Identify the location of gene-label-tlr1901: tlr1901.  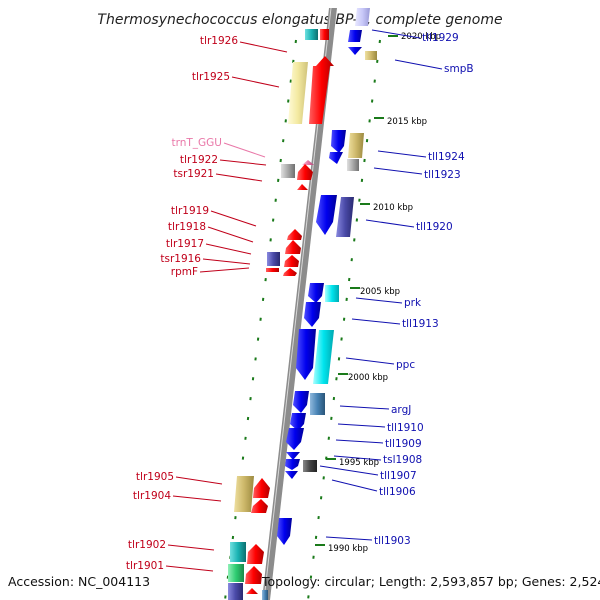
(145, 566).